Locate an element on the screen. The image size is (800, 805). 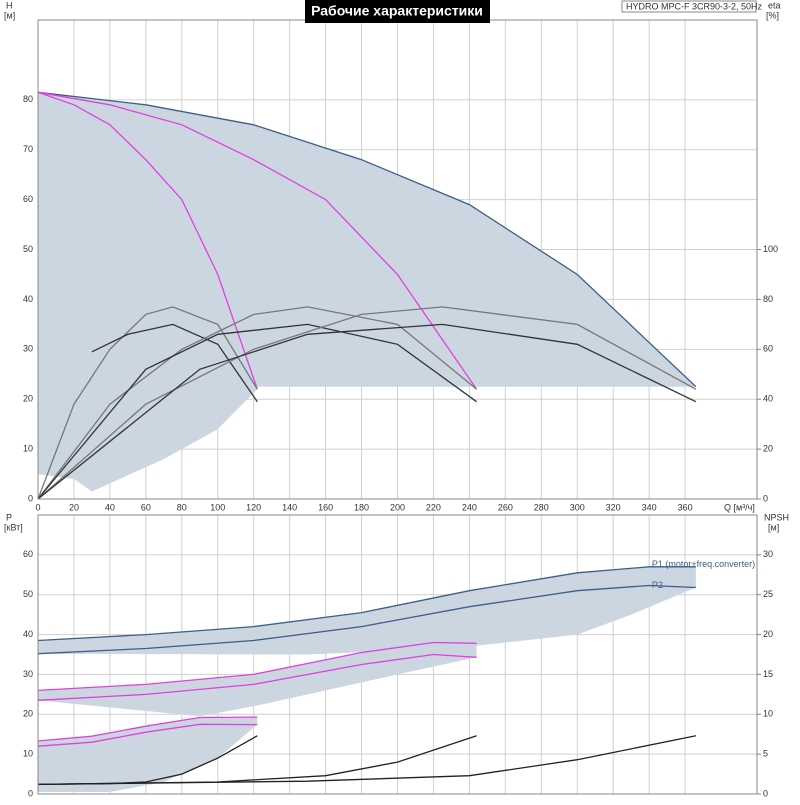
y2-axis-unit: [%] is located at coordinates (772, 15).